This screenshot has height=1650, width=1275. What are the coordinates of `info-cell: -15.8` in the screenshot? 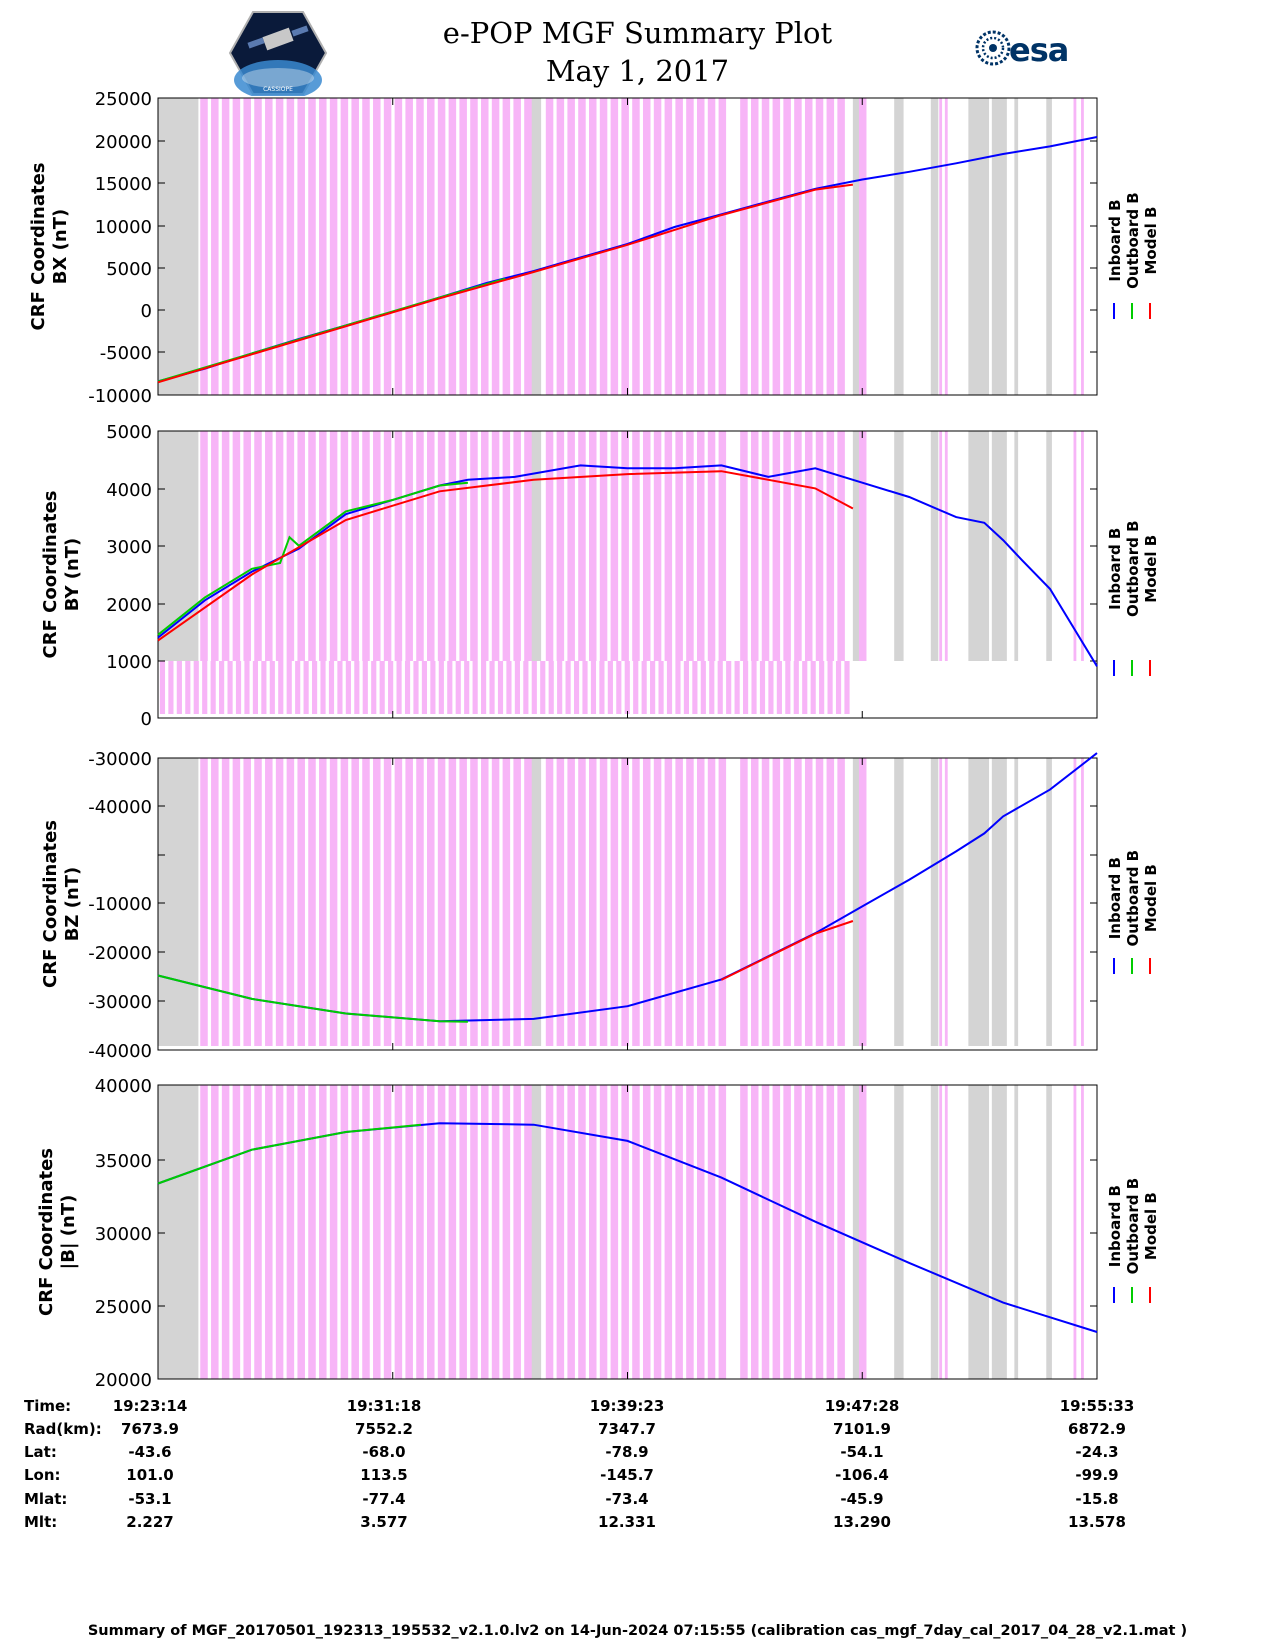 It's located at (1097, 1499).